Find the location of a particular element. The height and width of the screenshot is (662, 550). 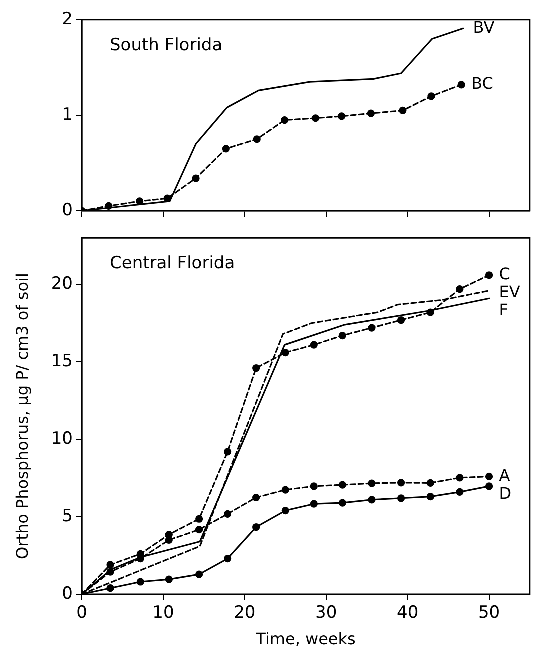

x-axis-title: Time, weeks is located at coordinates (305, 639).